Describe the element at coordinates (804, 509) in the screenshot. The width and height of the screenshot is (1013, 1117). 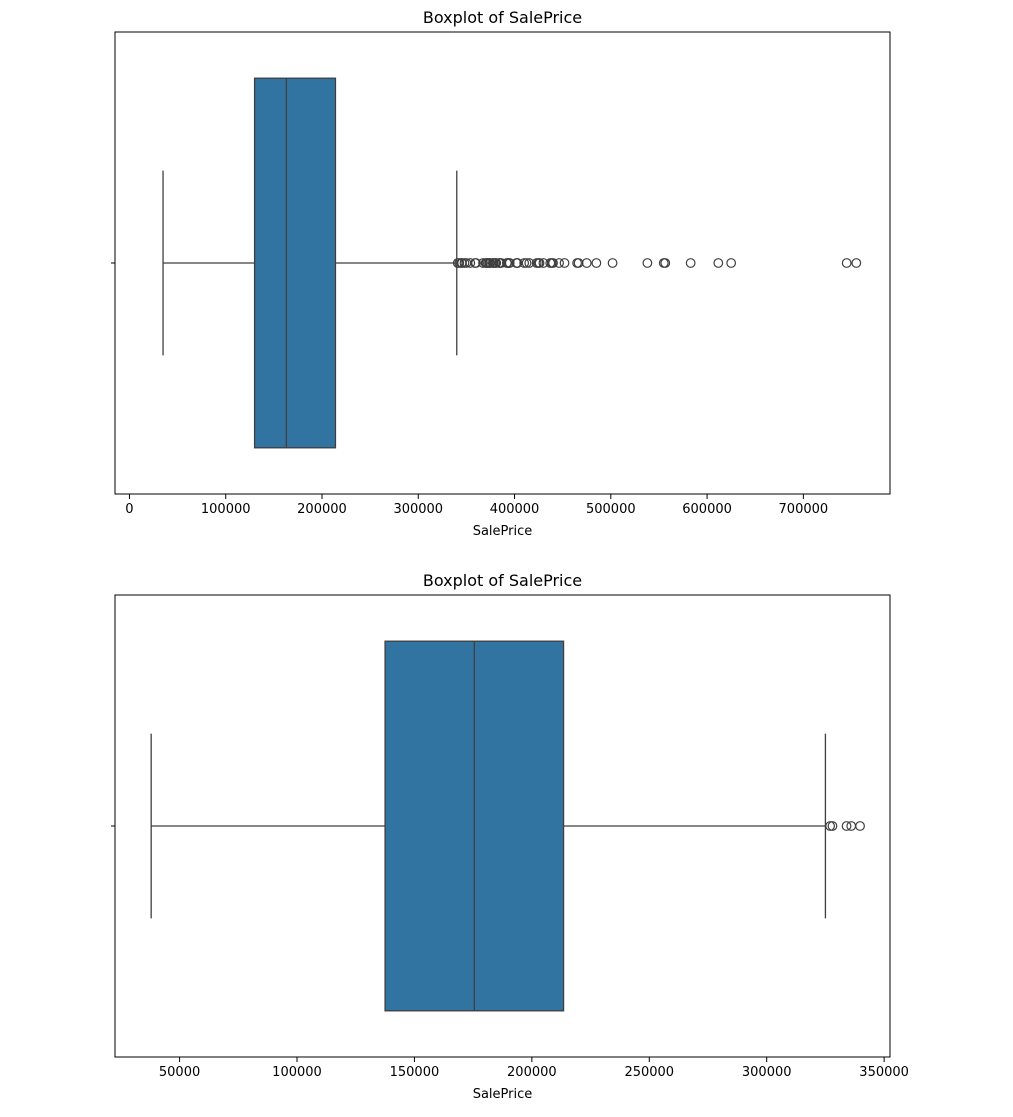
I see `x-tick-label: 700000` at that location.